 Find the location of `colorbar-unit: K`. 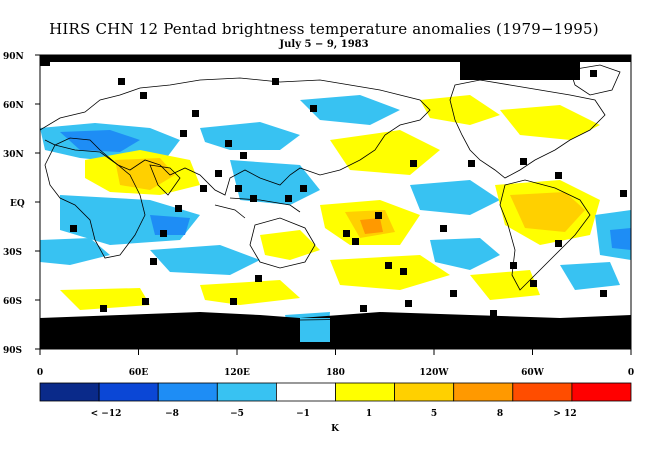

colorbar-unit: K is located at coordinates (335, 429).